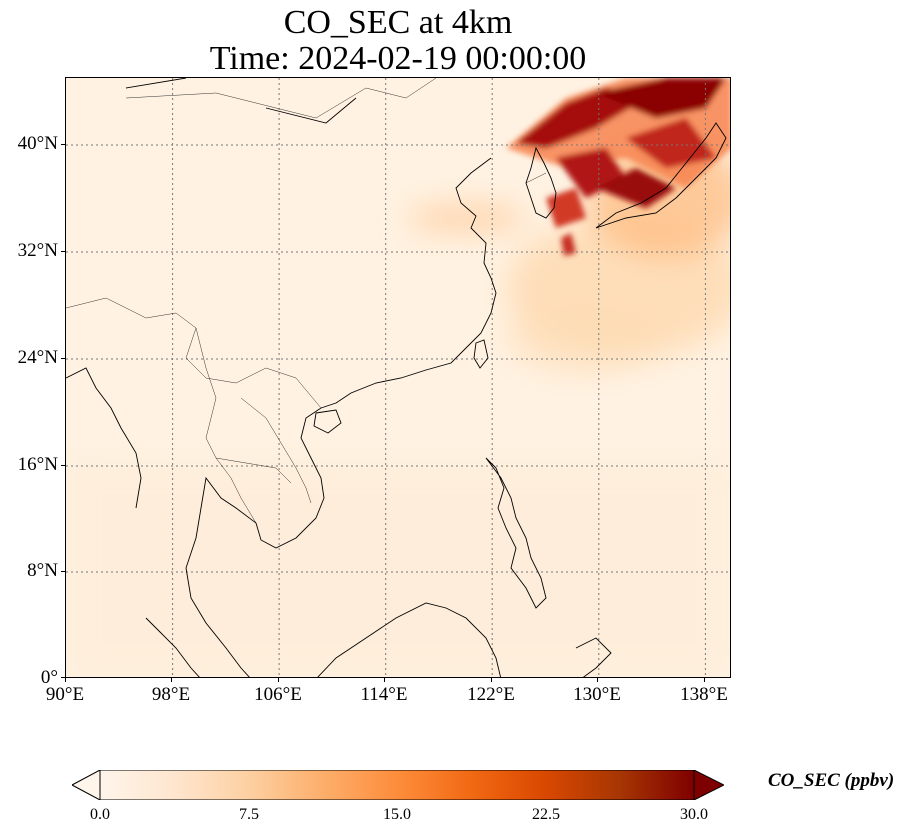 This screenshot has height=836, width=916. I want to click on colorbar-tick-label: 0.0, so click(100, 814).